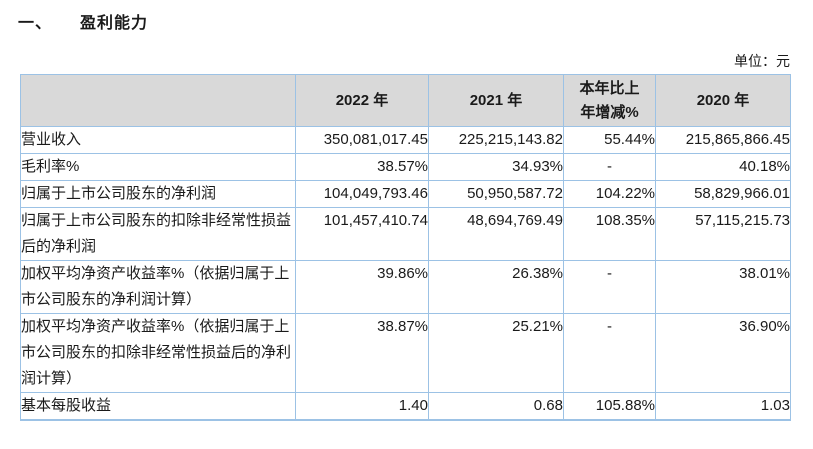 Image resolution: width=813 pixels, height=449 pixels. What do you see at coordinates (362, 287) in the screenshot?
I see `value-cell: 39.86%` at bounding box center [362, 287].